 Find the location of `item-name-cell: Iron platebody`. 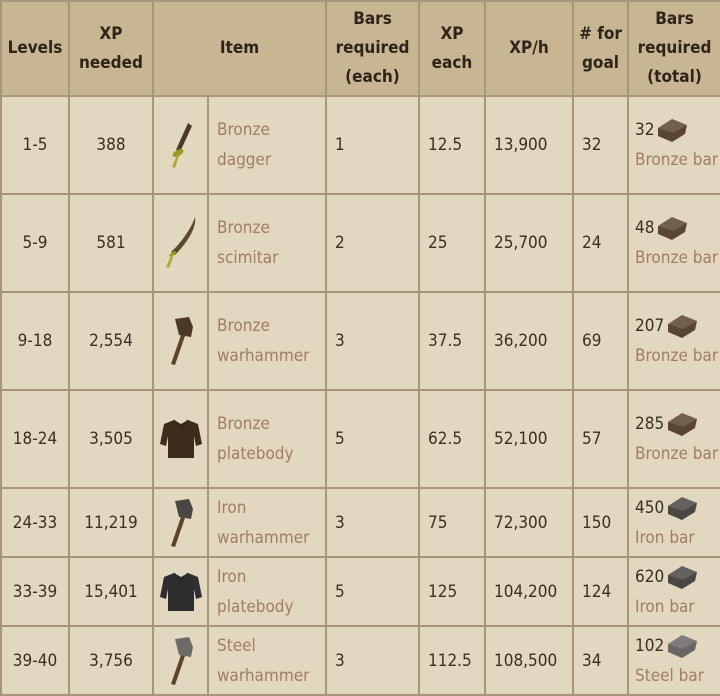

item-name-cell: Iron platebody is located at coordinates (267, 591).